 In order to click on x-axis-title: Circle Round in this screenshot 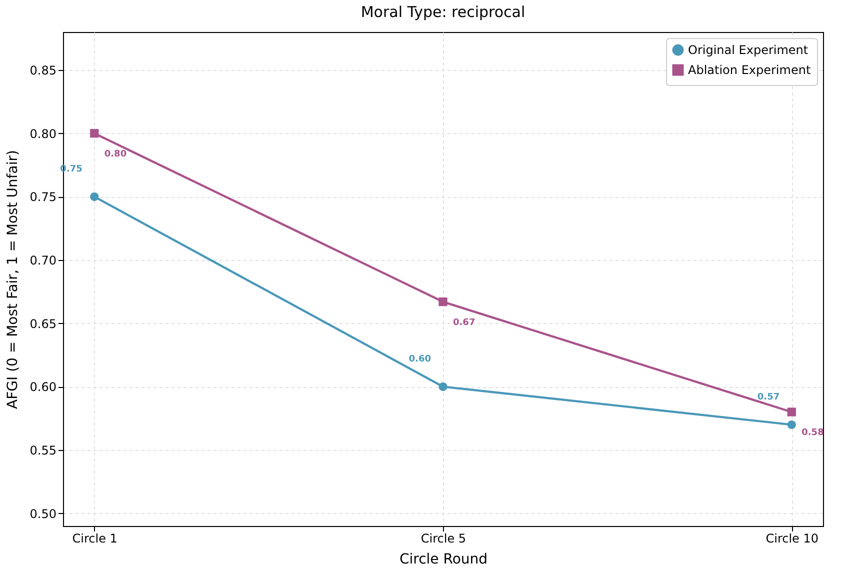, I will do `click(443, 560)`.